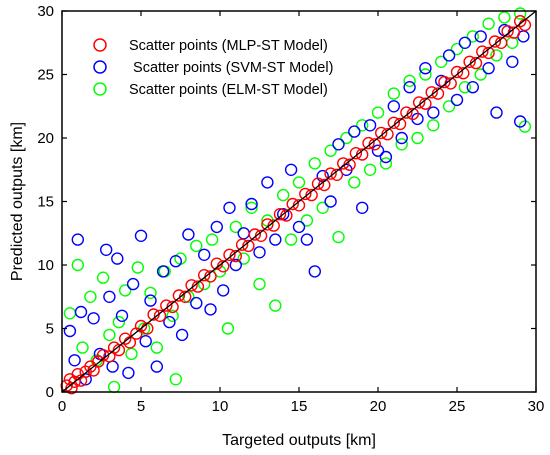  Describe the element at coordinates (45, 138) in the screenshot. I see `y-tick-label-4: 20` at that location.